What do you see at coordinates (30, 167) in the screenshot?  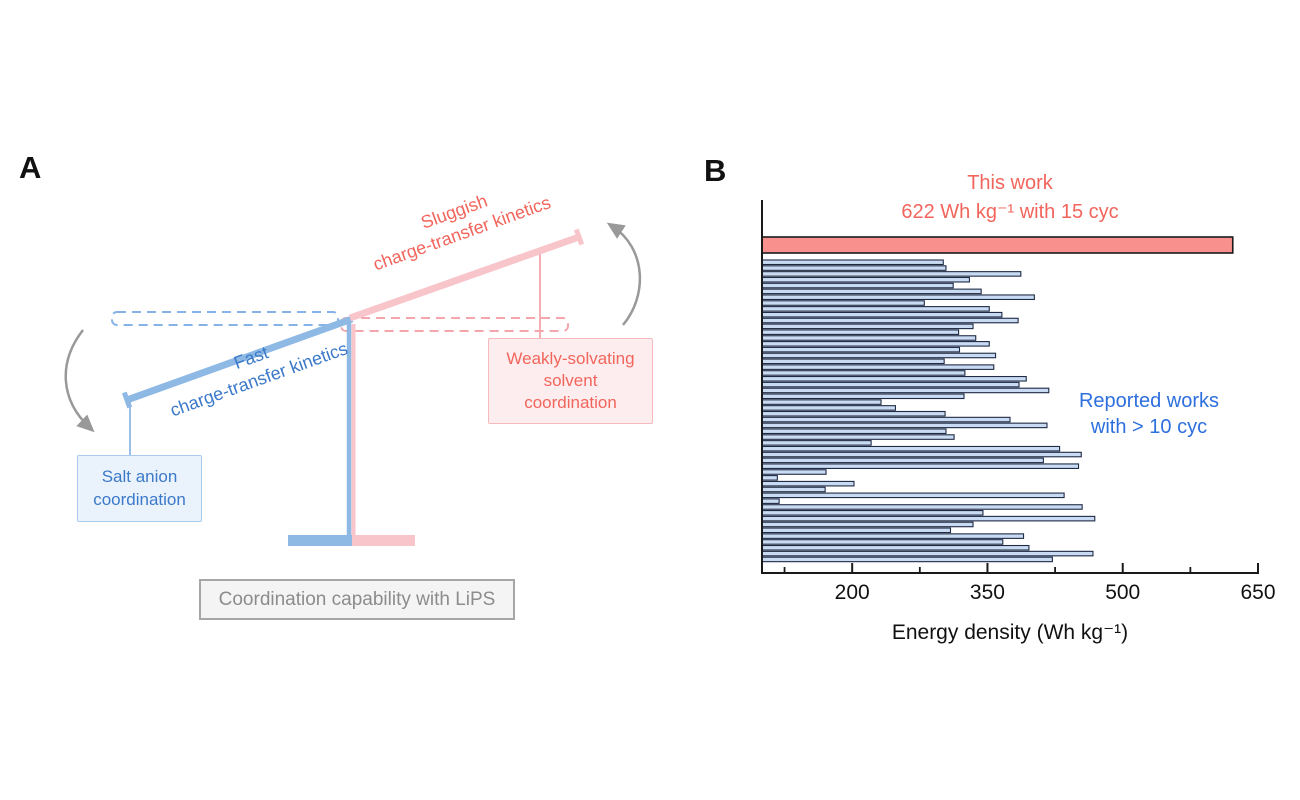 I see `panel-a-label: A` at bounding box center [30, 167].